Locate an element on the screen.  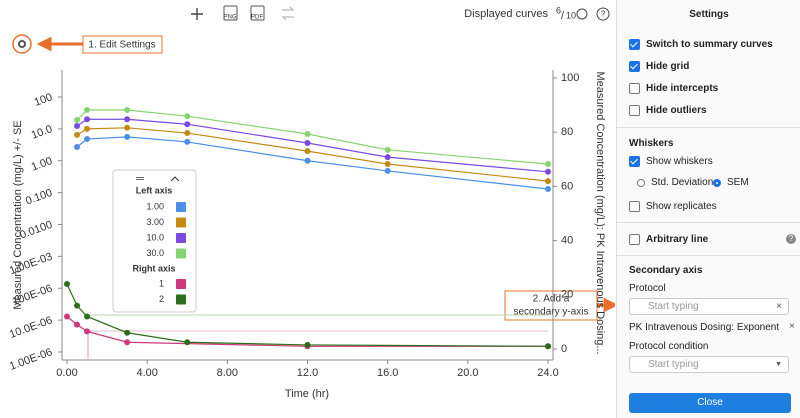
y-axis-label: Measured Concentration (mg/L) +/- SE is located at coordinates (18, 214).